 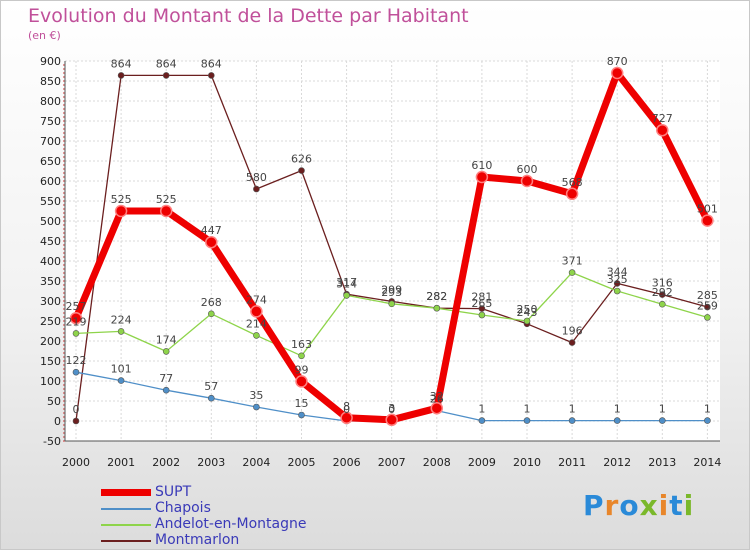 I want to click on y-tick-label: 450, so click(x=50, y=241).